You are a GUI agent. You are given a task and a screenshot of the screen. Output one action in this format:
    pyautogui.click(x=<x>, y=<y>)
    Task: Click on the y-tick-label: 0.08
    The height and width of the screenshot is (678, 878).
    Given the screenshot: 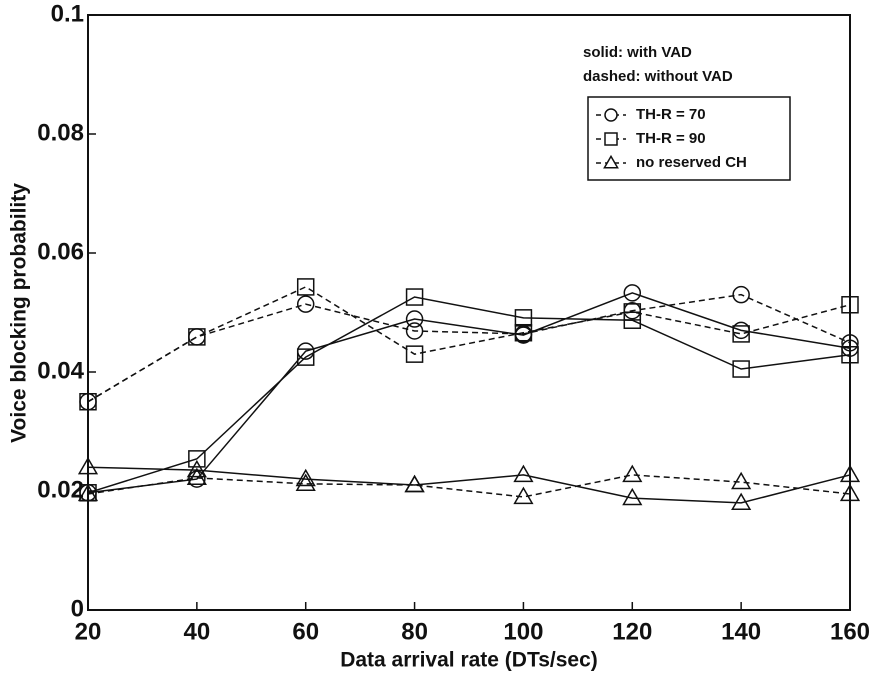 What is the action you would take?
    pyautogui.click(x=60, y=132)
    